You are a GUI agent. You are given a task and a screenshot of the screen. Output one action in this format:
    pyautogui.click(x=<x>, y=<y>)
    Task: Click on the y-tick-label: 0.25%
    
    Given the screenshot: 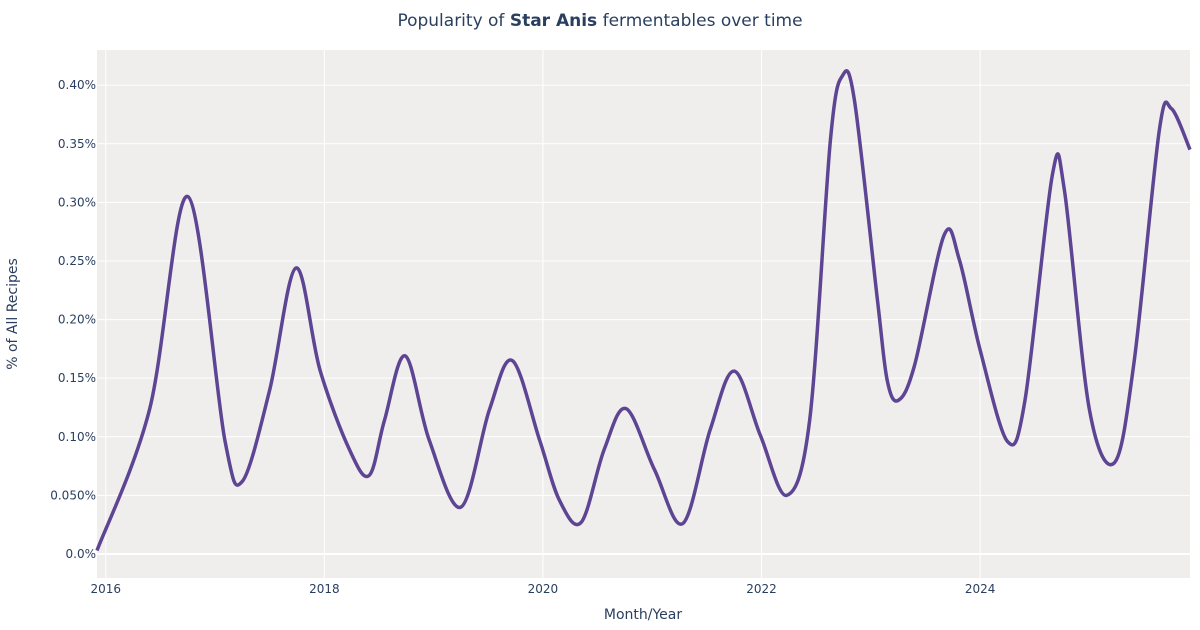 What is the action you would take?
    pyautogui.click(x=77, y=261)
    